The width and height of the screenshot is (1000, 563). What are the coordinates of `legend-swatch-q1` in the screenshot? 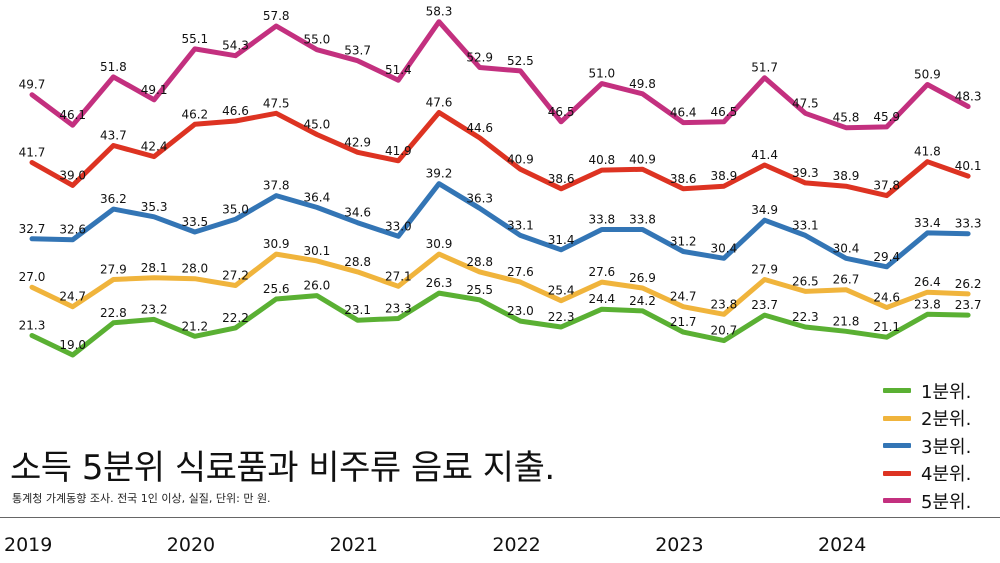 It's located at (897, 391).